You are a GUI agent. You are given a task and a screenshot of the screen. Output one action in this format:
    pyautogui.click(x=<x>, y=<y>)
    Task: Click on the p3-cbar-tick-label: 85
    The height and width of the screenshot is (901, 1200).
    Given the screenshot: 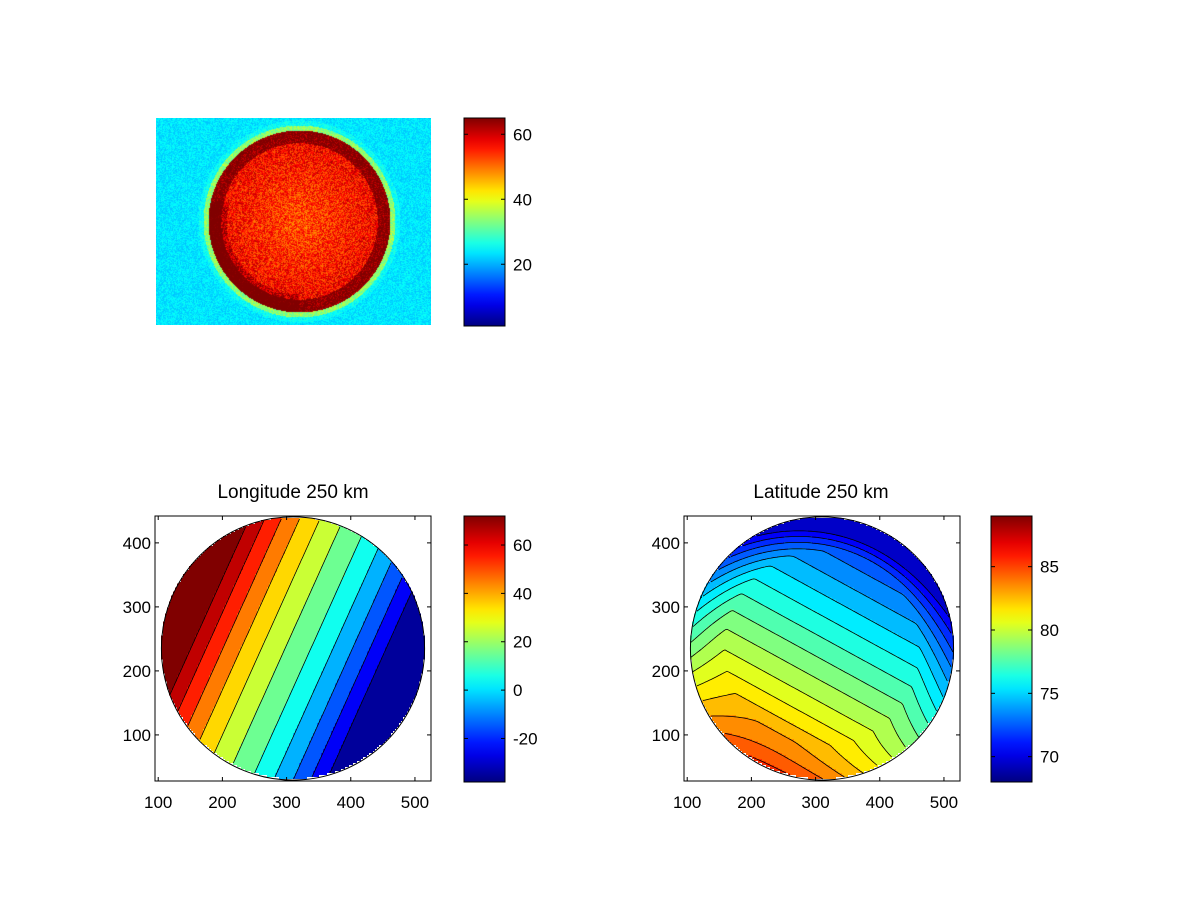 What is the action you would take?
    pyautogui.click(x=1049, y=567)
    